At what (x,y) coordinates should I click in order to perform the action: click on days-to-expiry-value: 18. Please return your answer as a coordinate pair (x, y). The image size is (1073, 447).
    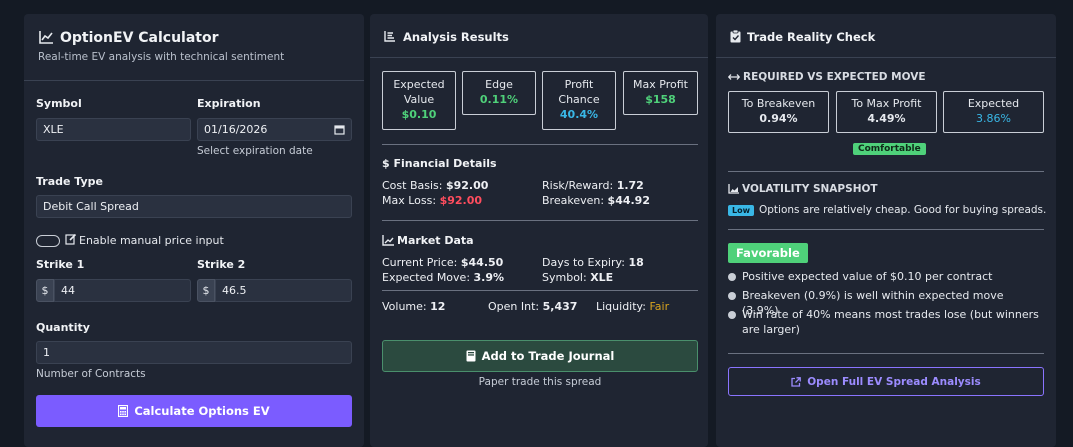
    Looking at the image, I should click on (636, 262).